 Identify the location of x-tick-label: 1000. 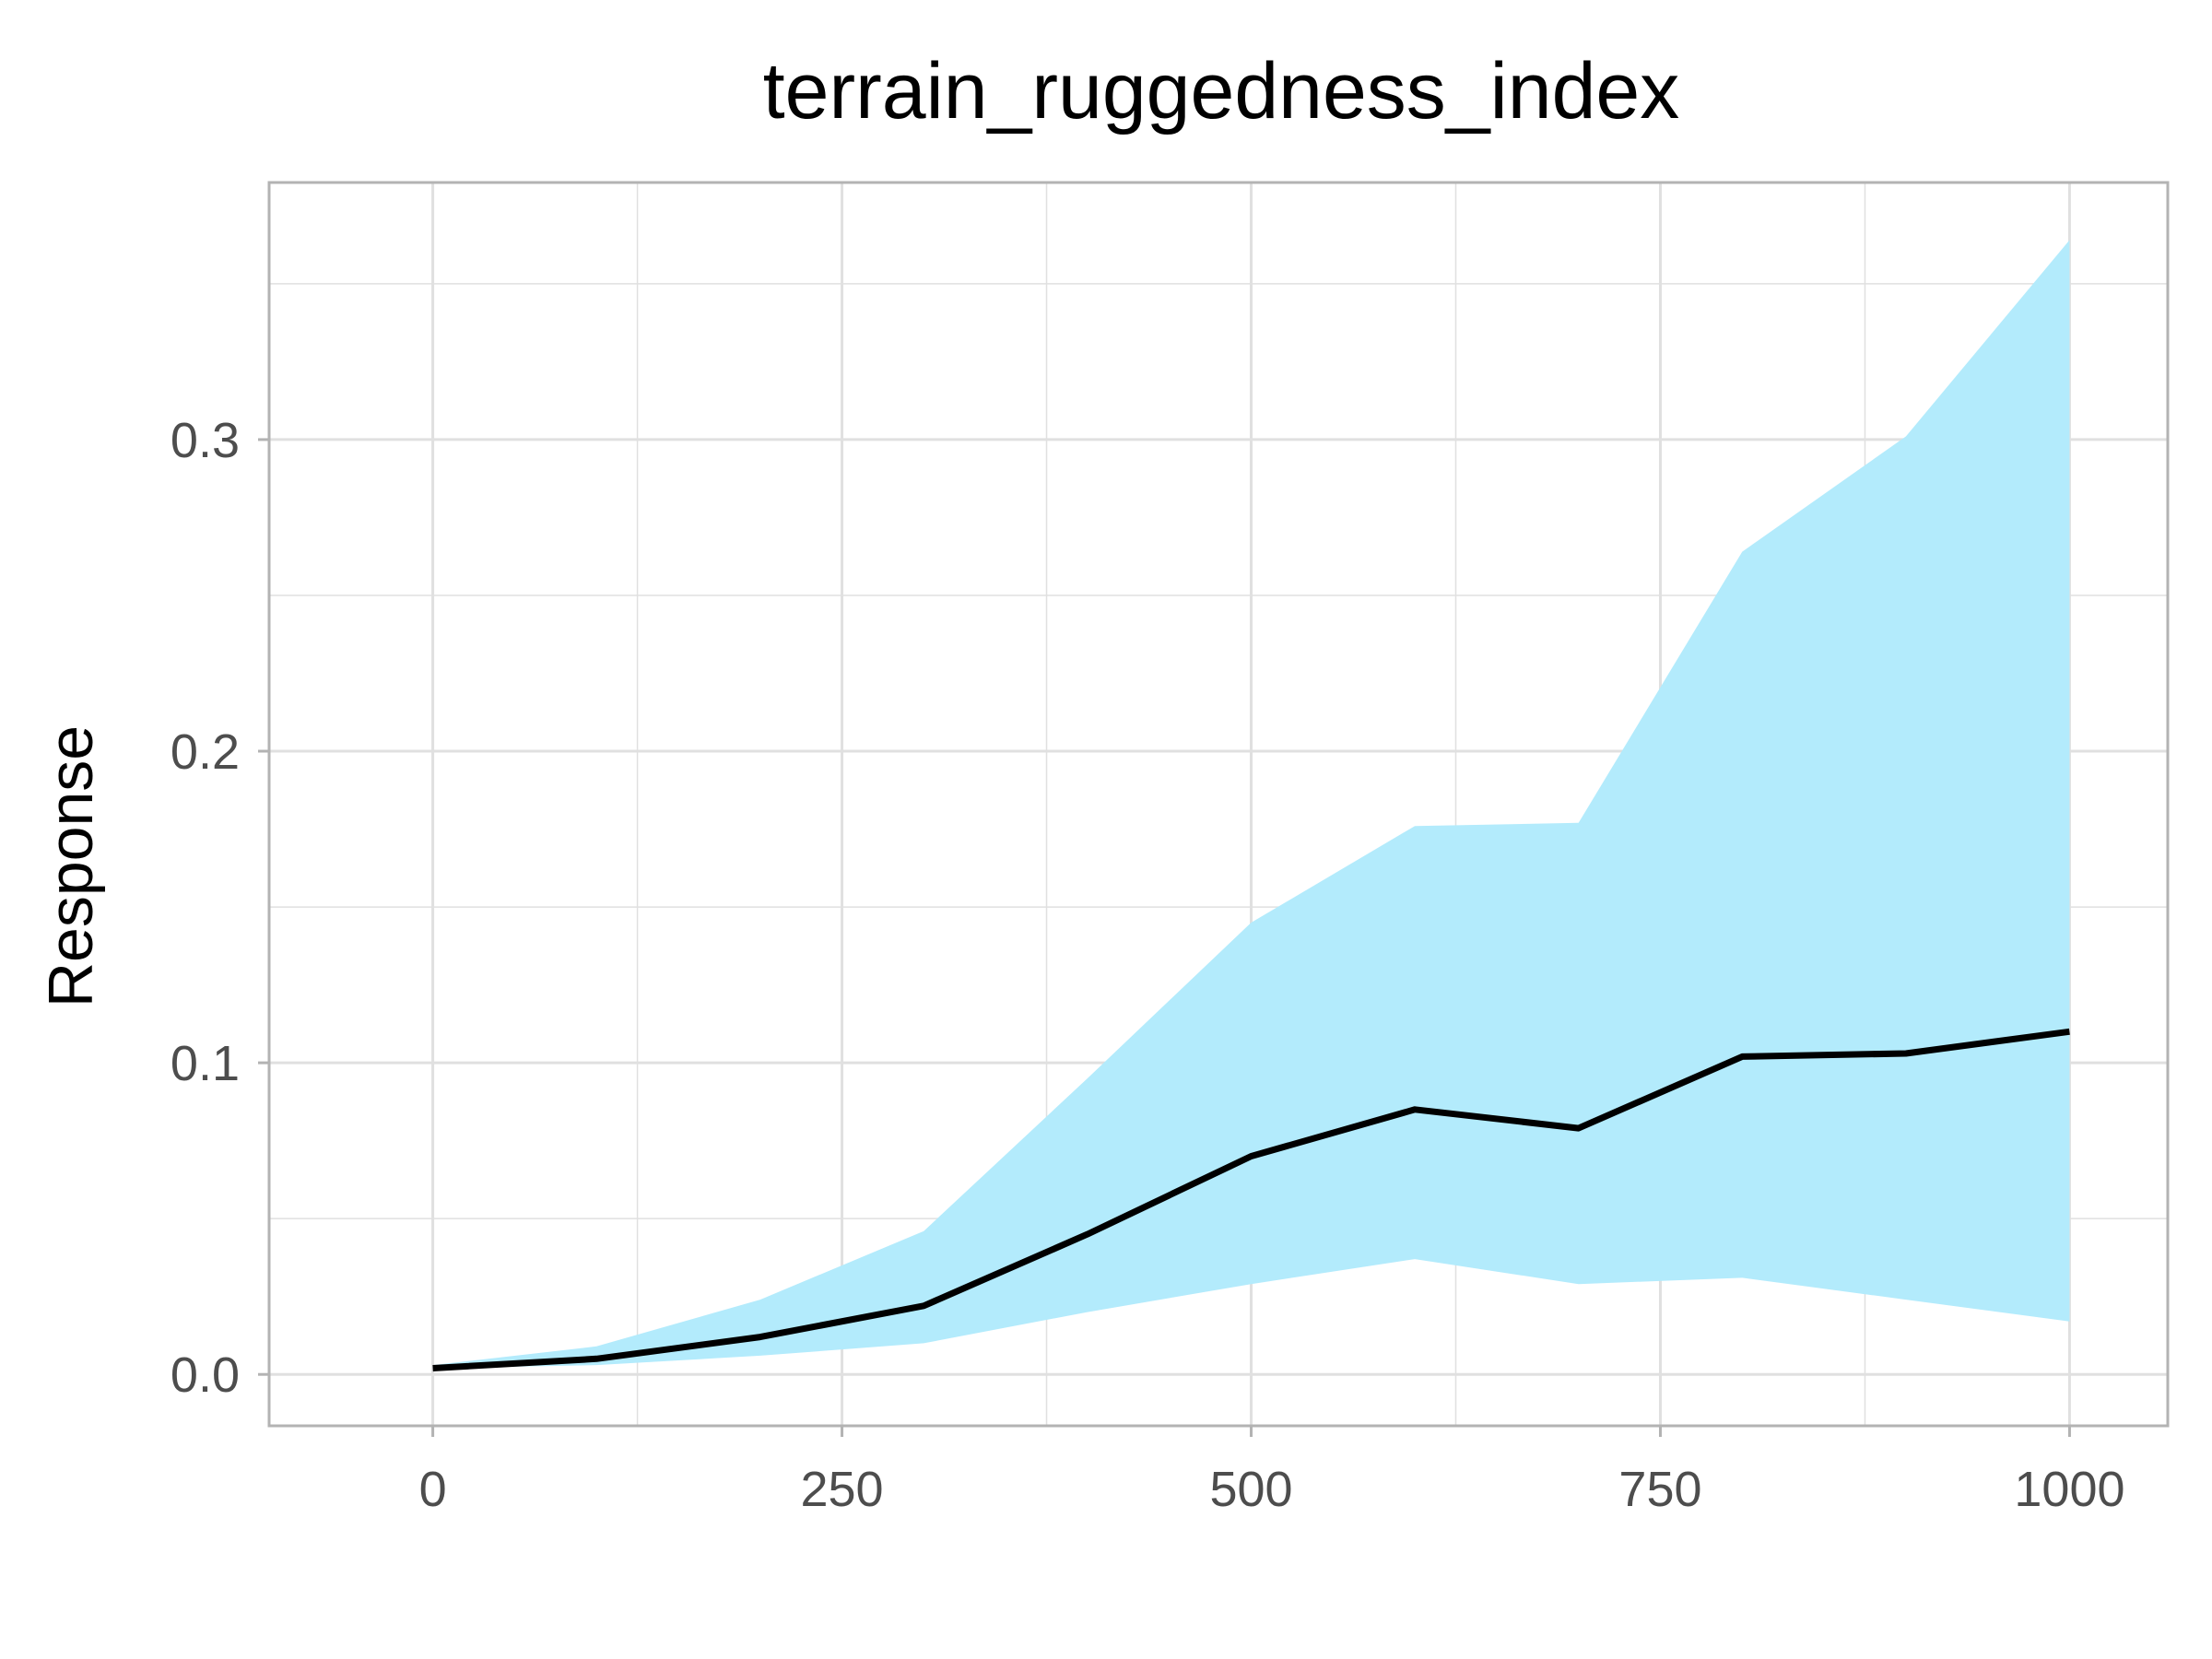
(2069, 1489).